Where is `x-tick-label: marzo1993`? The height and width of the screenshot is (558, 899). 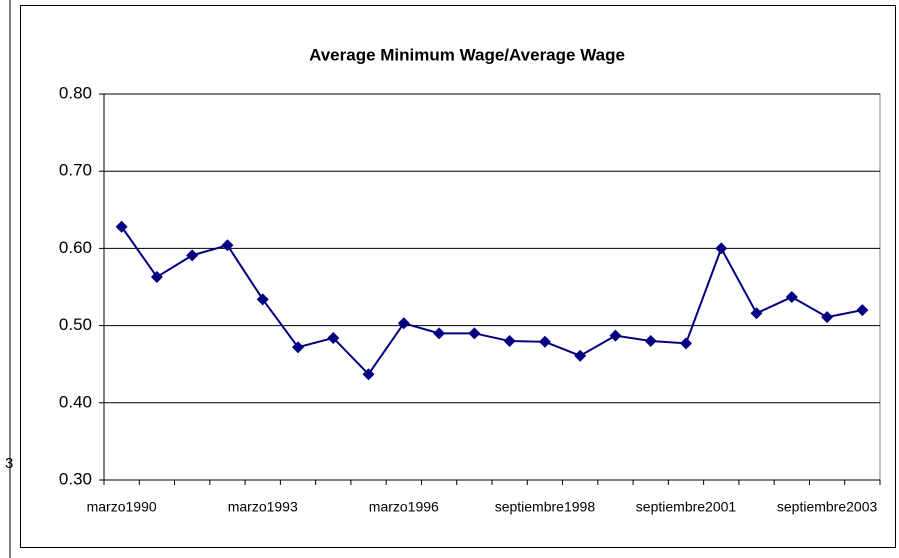 x-tick-label: marzo1993 is located at coordinates (263, 507).